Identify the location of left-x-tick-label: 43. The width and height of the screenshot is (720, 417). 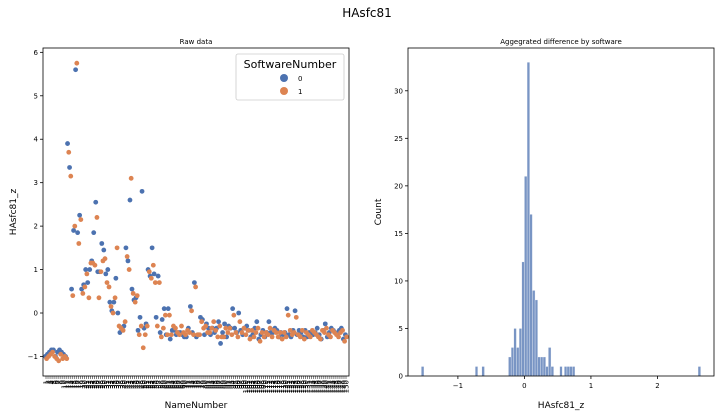
(131, 384).